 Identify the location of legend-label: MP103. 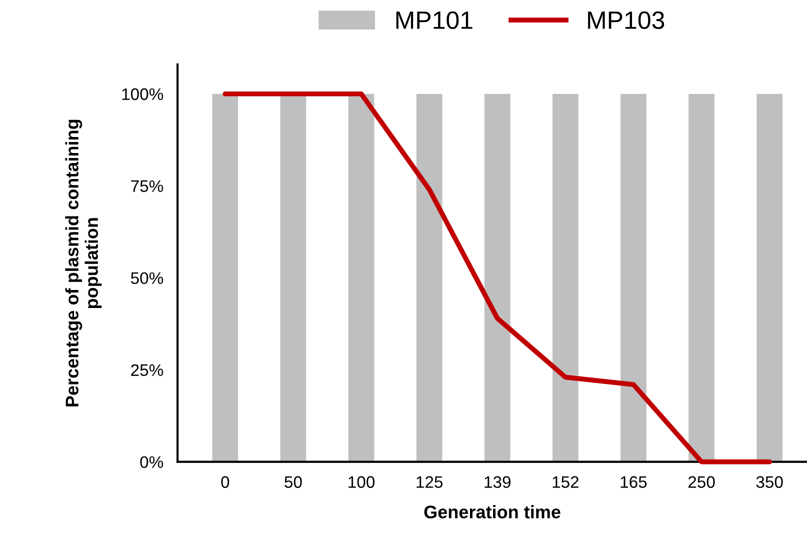
(626, 20).